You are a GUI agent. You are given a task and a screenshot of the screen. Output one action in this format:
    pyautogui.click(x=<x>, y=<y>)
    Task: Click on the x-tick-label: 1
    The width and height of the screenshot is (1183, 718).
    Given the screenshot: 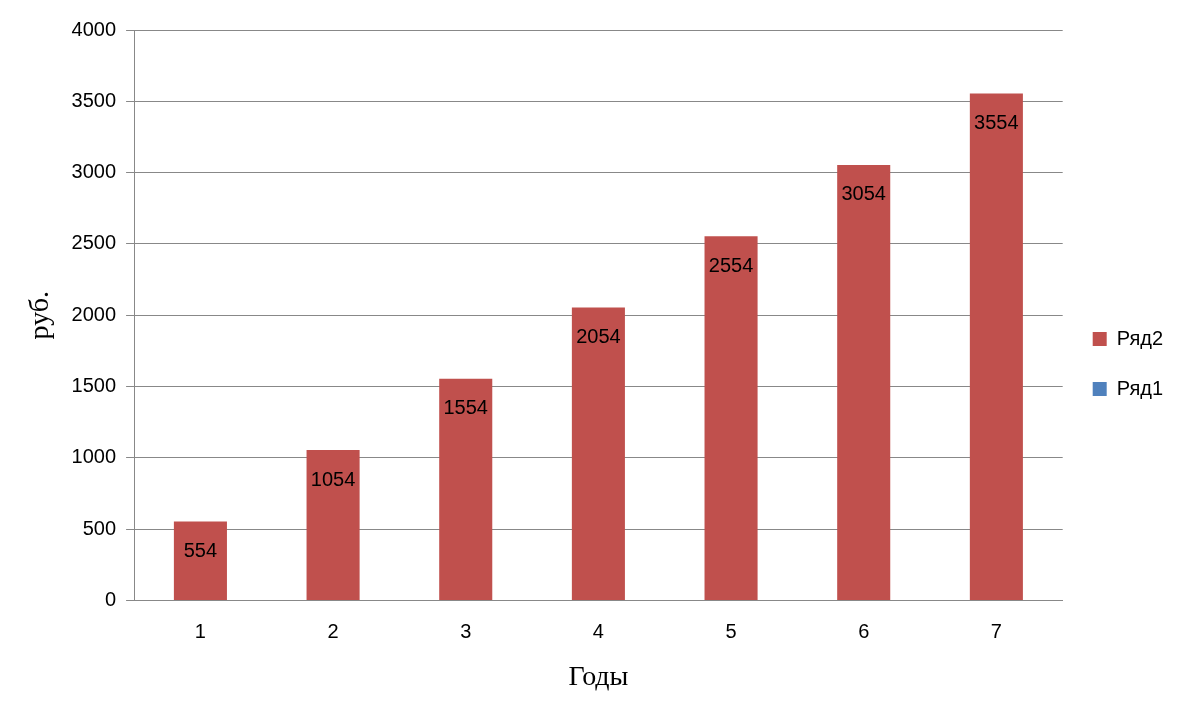 What is the action you would take?
    pyautogui.click(x=200, y=630)
    